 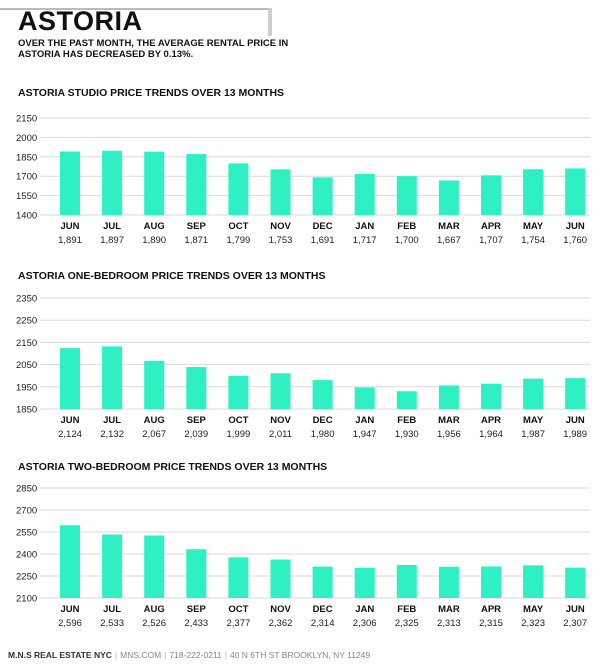 I want to click on studio-value-label: 1,753, so click(x=281, y=240).